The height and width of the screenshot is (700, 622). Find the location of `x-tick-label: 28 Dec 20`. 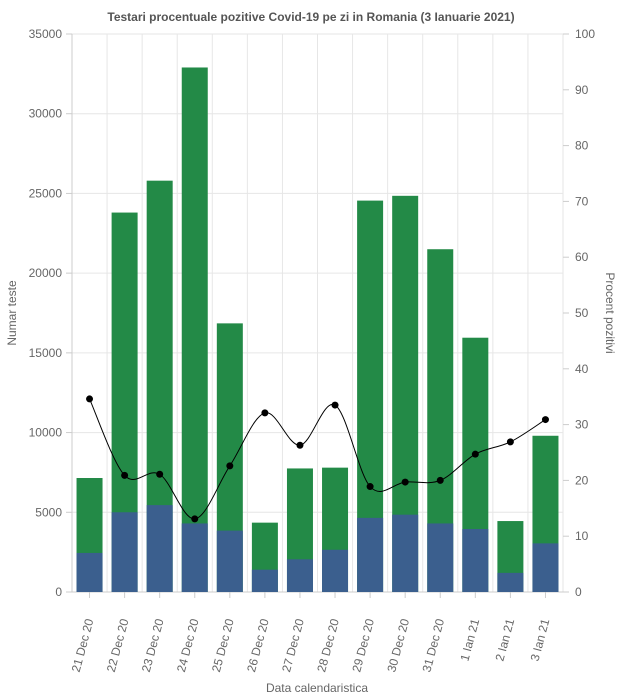

x-tick-label: 28 Dec 20 is located at coordinates (328, 645).